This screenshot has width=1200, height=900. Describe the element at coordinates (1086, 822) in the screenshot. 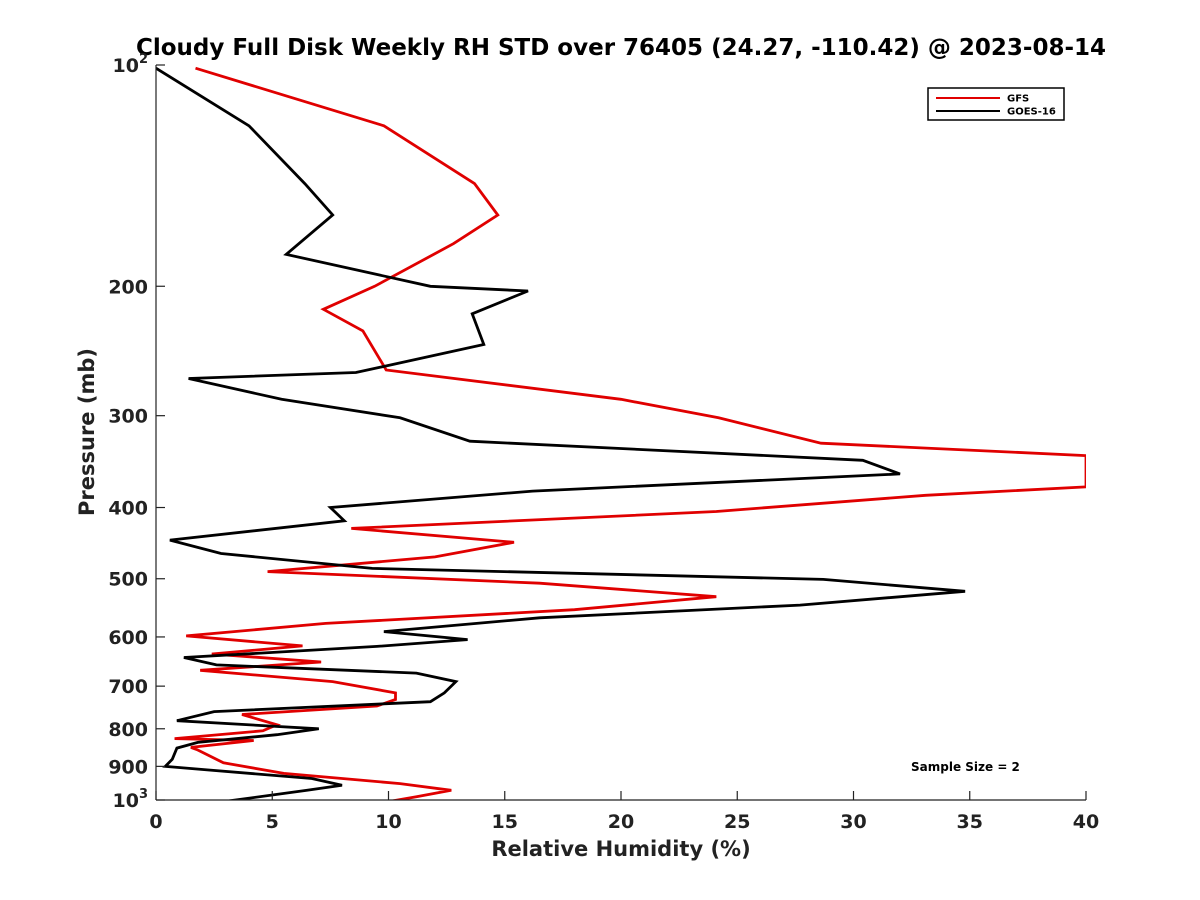

I see `x-tick-label: 40` at that location.